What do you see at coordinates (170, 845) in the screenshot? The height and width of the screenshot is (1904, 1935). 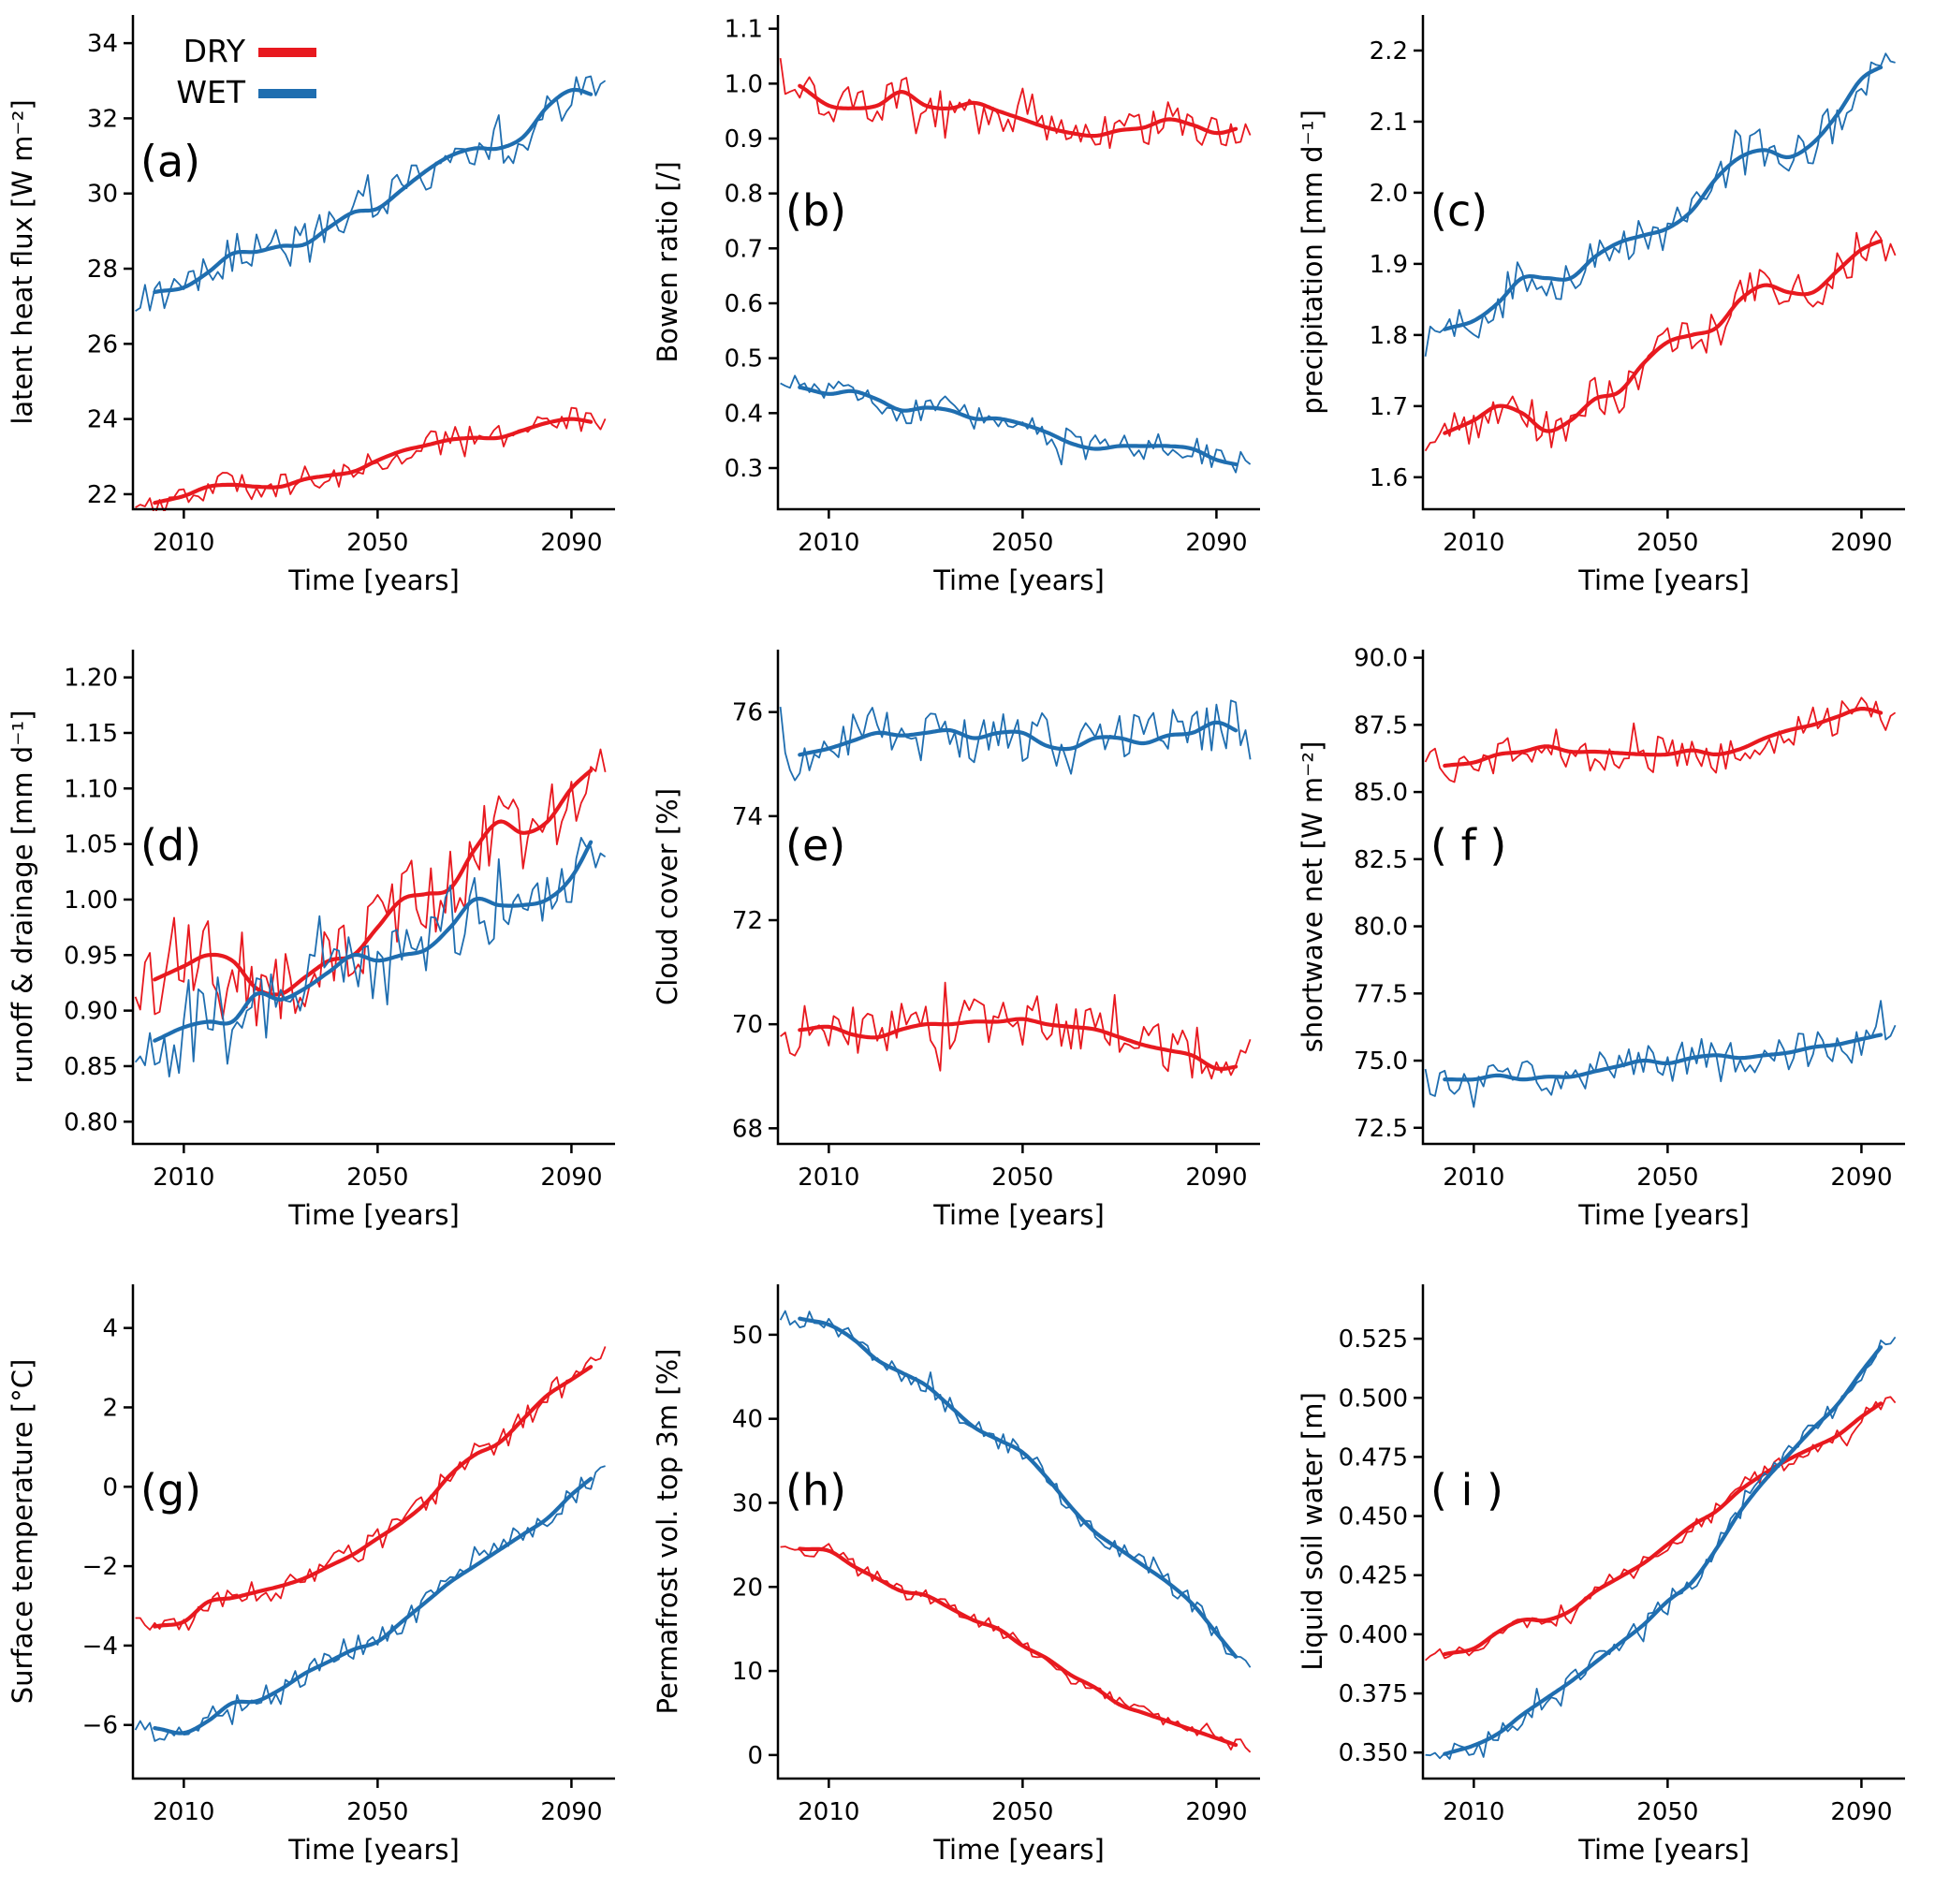 I see `panel-letter: (d)` at bounding box center [170, 845].